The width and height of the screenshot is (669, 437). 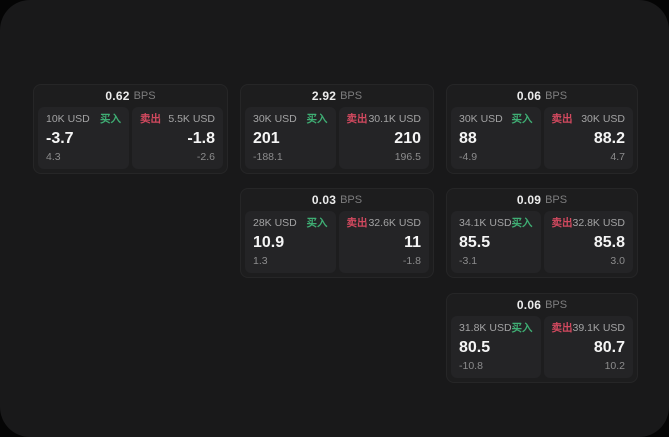 I want to click on sell-amount: 5.5K USD, so click(x=191, y=119).